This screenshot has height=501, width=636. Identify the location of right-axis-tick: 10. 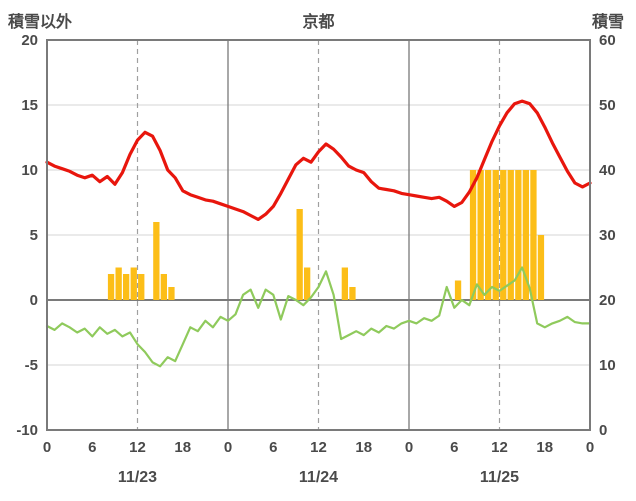
(607, 365).